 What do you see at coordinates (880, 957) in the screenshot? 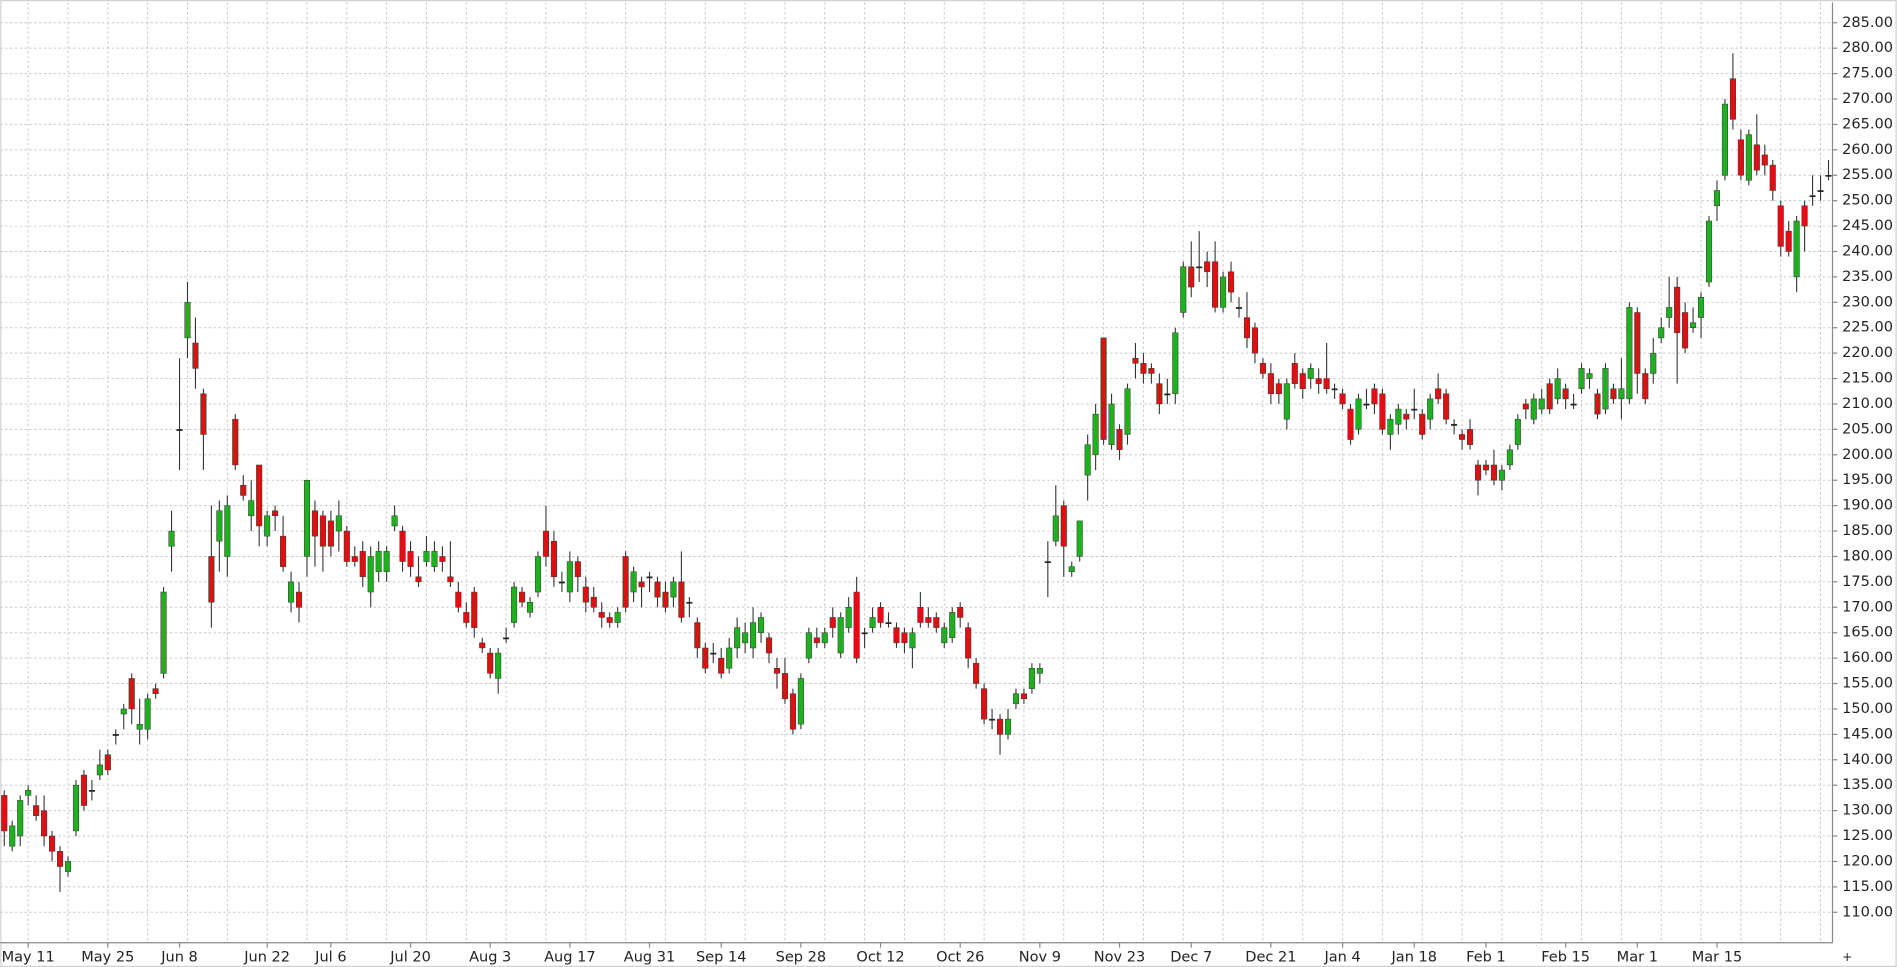
I see `x-tick-label: Oct 12` at bounding box center [880, 957].